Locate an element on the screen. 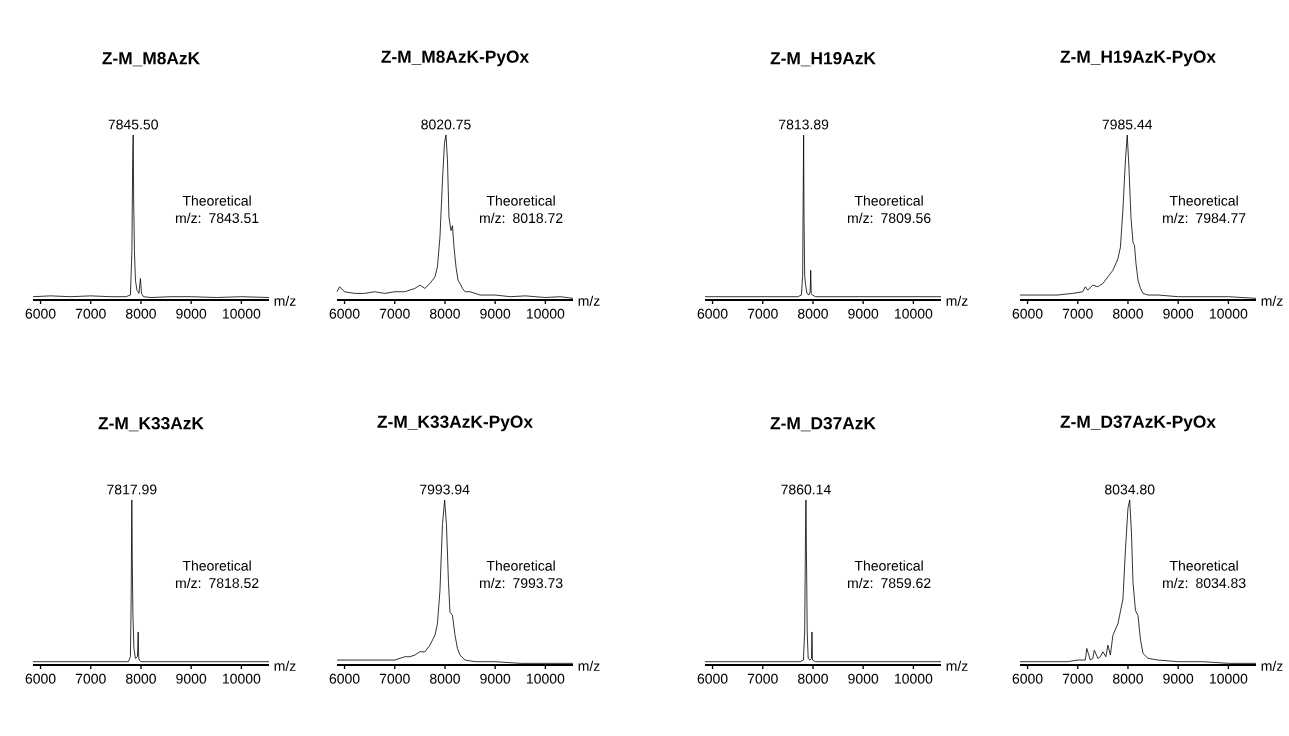 The height and width of the screenshot is (736, 1289). annotation: Theoretical m/z: 7818.52 is located at coordinates (217, 574).